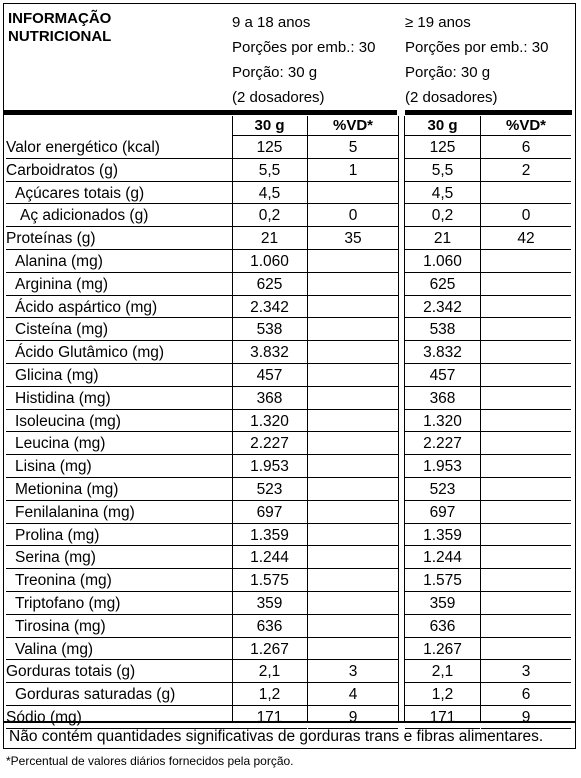 This screenshot has height=778, width=581. Describe the element at coordinates (119, 307) in the screenshot. I see `nutrient-label: Ácido aspártico (mg)` at that location.